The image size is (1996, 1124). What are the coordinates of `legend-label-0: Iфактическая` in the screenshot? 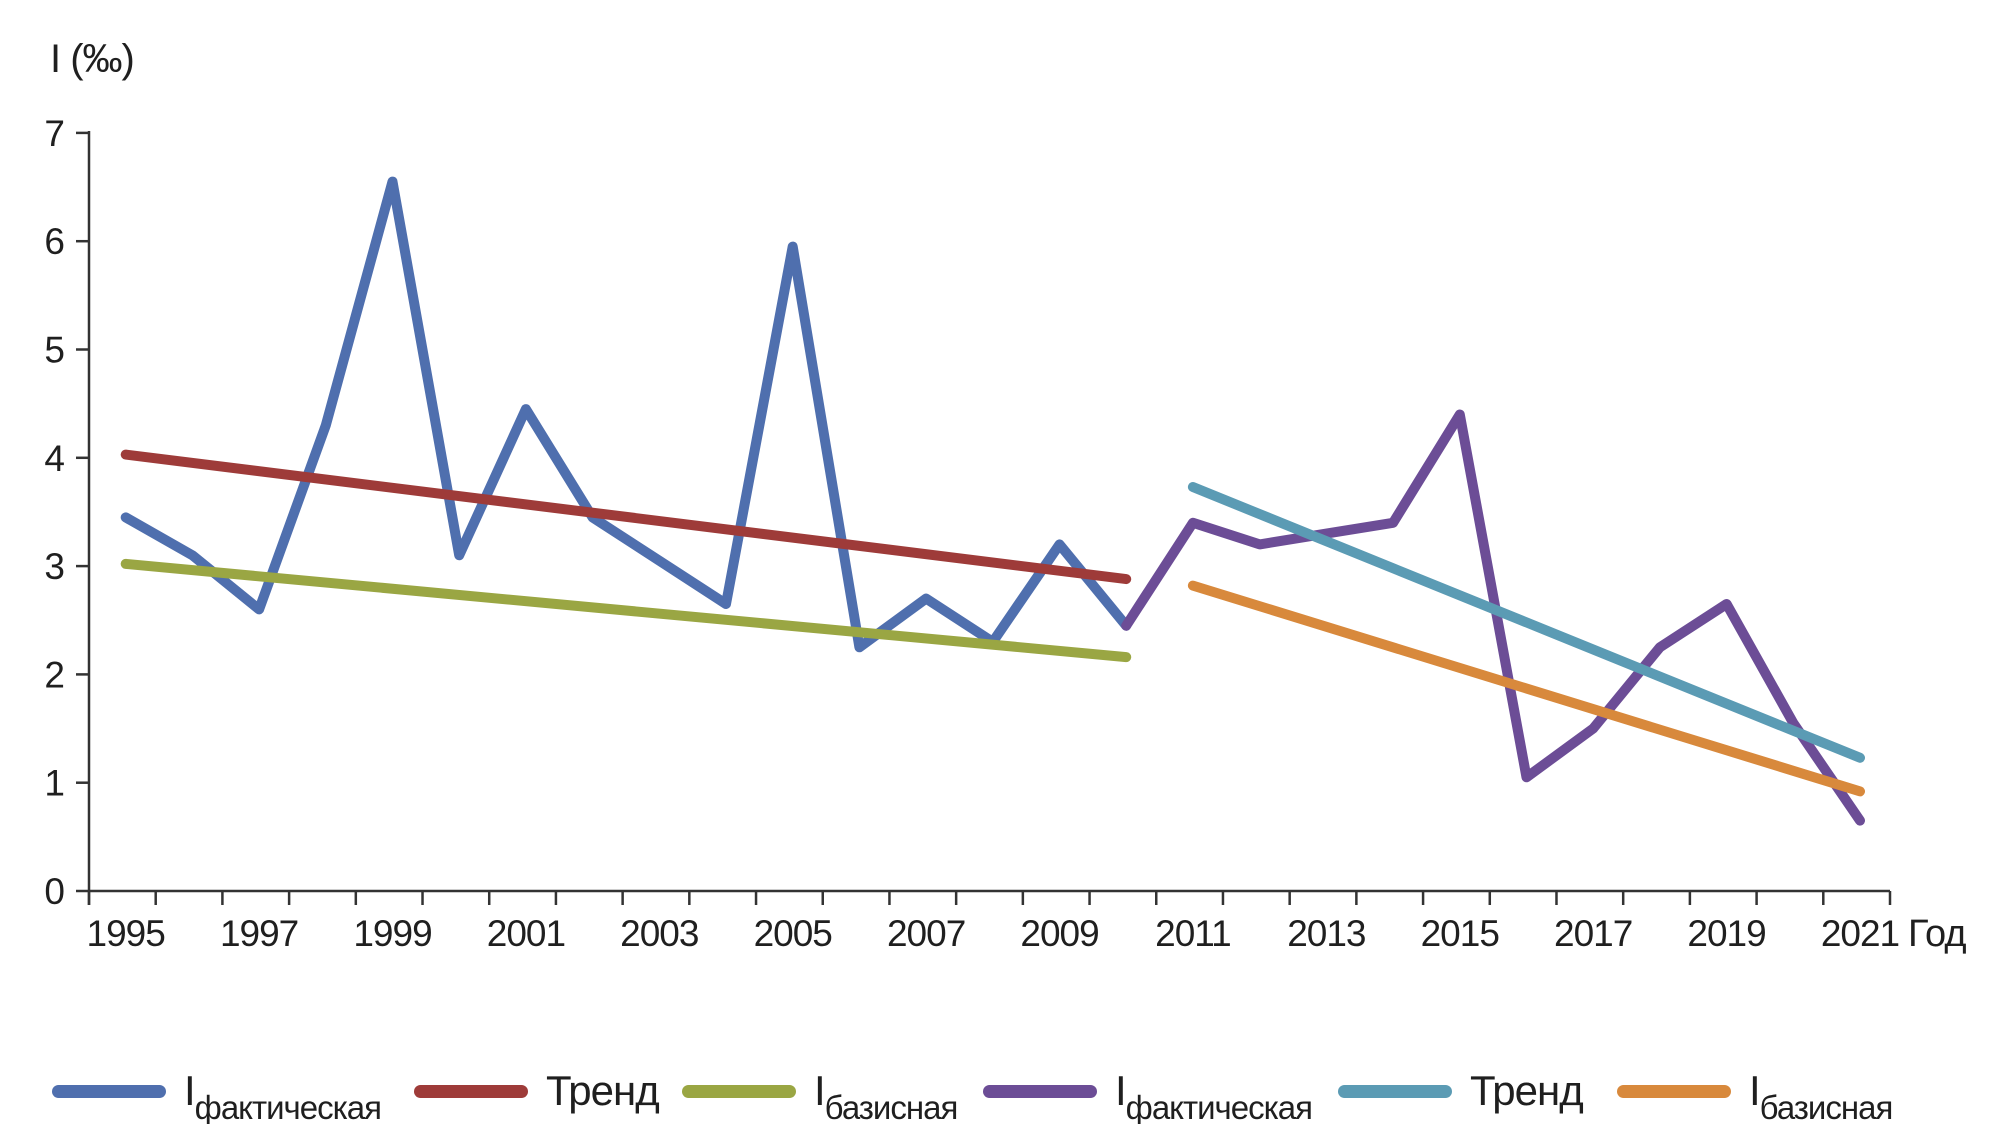 It's located at (282, 1095).